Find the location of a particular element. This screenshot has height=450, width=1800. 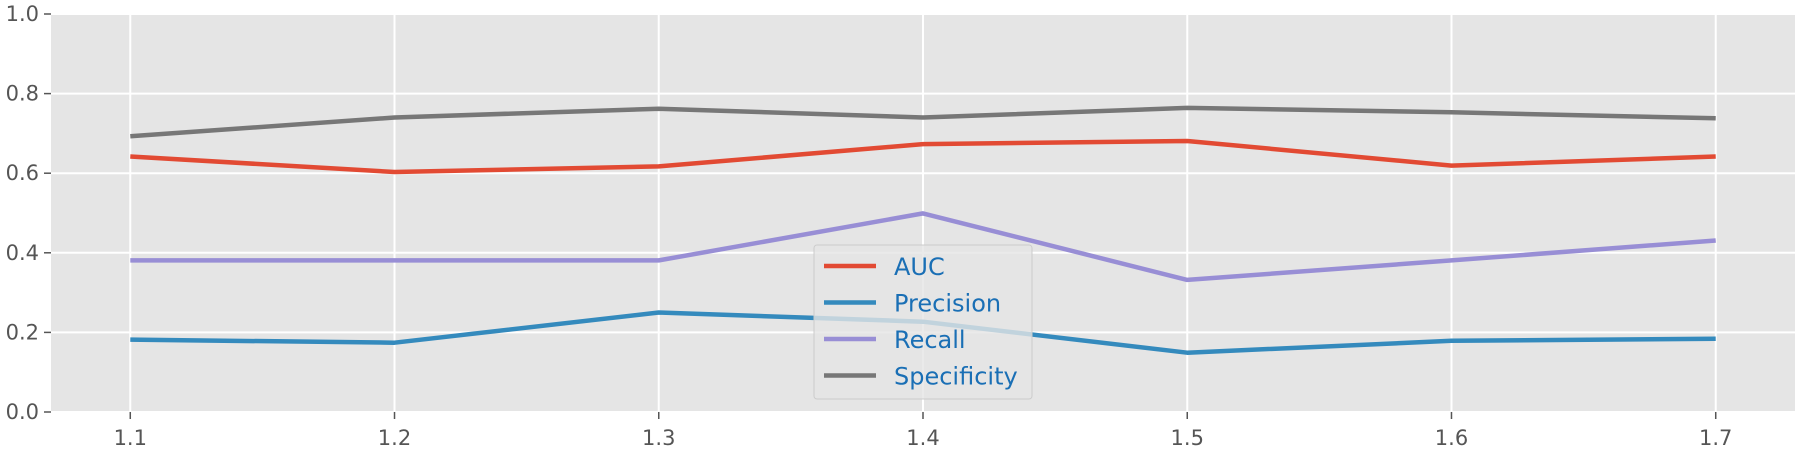

x-tick-label: 1.1 is located at coordinates (130, 438).